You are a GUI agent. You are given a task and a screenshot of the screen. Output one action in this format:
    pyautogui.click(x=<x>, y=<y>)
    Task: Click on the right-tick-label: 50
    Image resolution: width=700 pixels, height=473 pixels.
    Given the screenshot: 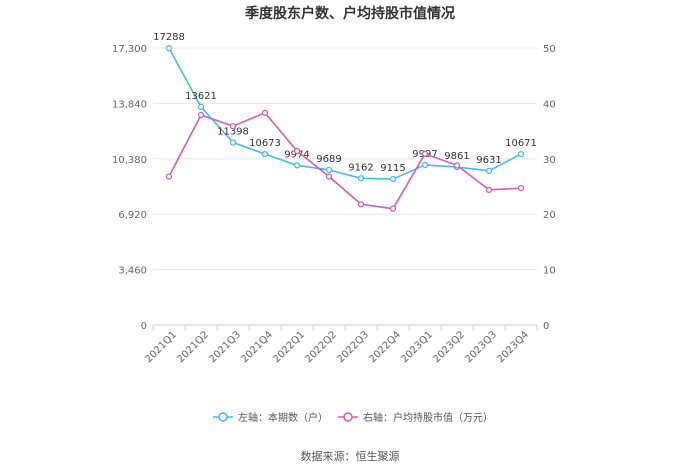 What is the action you would take?
    pyautogui.click(x=549, y=49)
    